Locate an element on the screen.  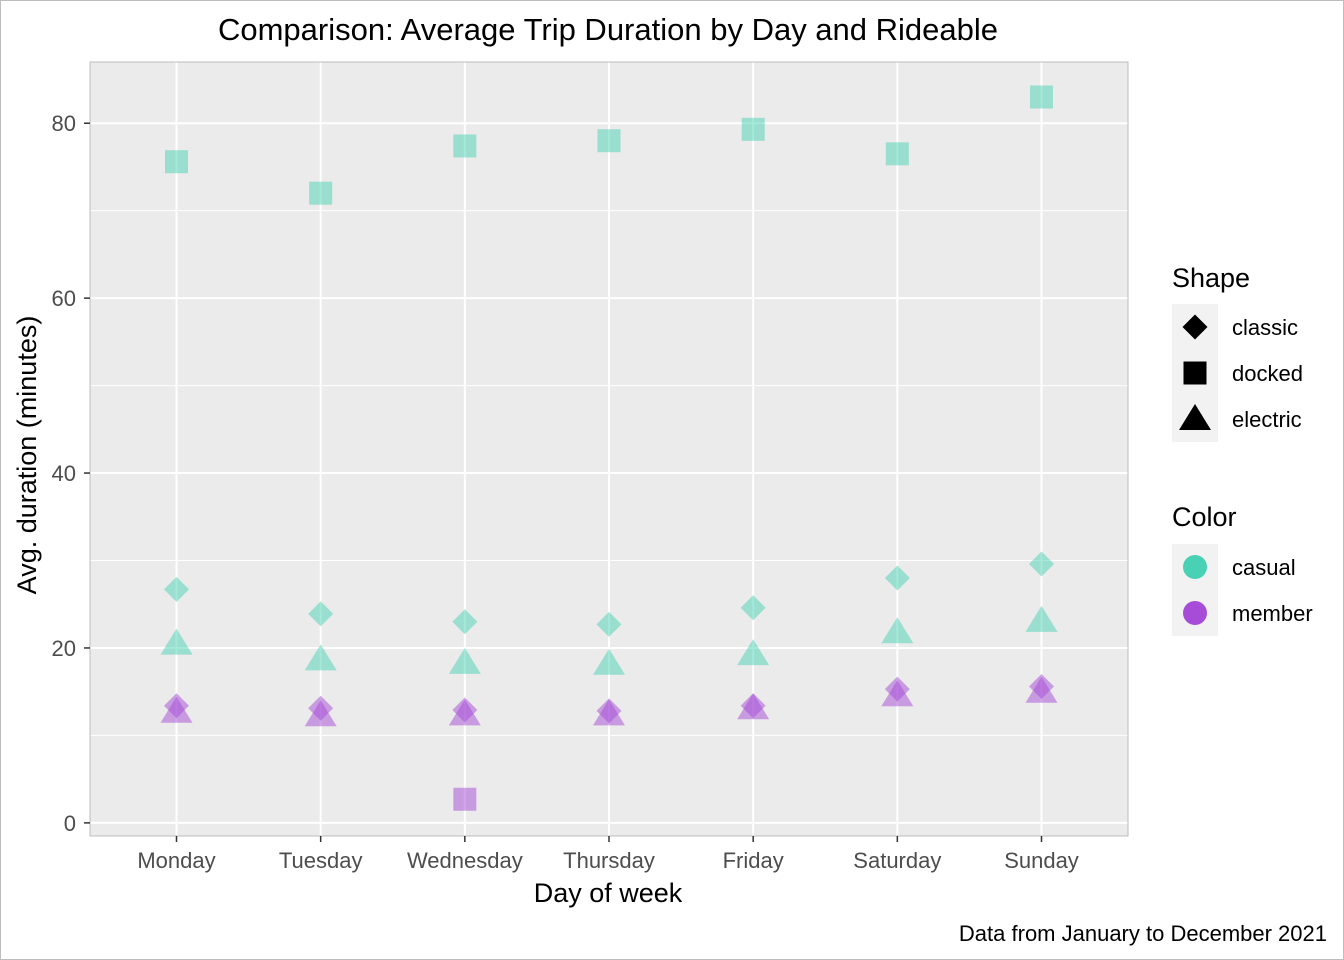
y-axis: 0 20 40 60 80 is located at coordinates (71, 473).